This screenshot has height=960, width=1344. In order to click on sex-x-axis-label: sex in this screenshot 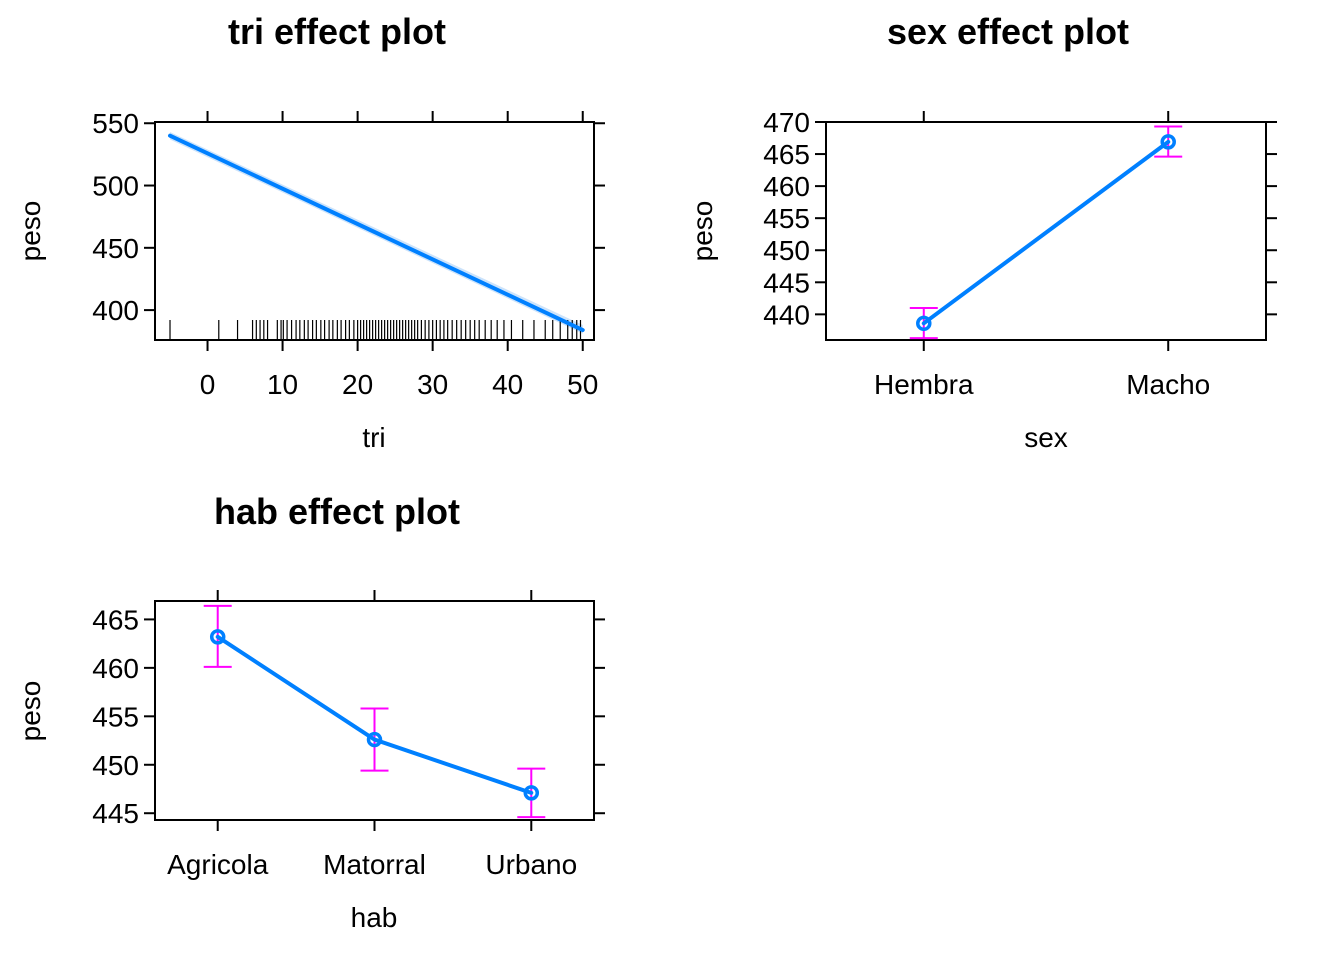, I will do `click(1046, 437)`.